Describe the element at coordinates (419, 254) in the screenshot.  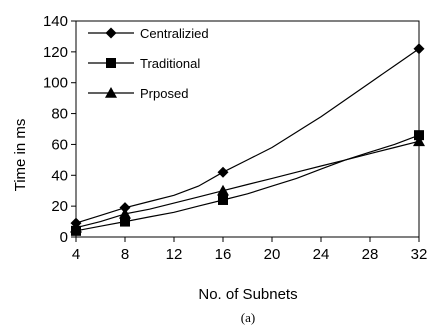
I see `x-tick-label: 32` at that location.